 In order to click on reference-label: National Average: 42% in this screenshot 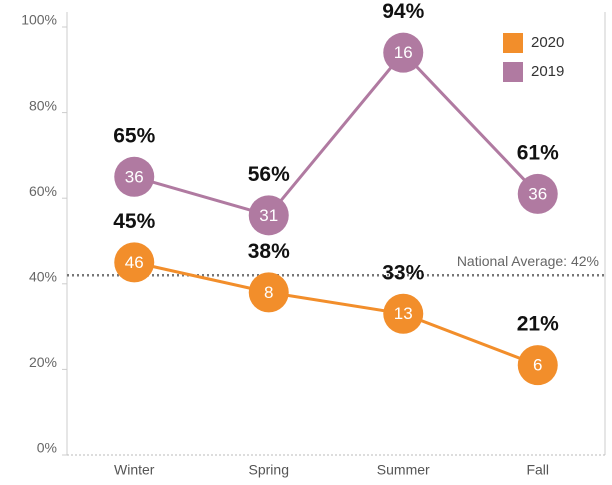, I will do `click(528, 261)`.